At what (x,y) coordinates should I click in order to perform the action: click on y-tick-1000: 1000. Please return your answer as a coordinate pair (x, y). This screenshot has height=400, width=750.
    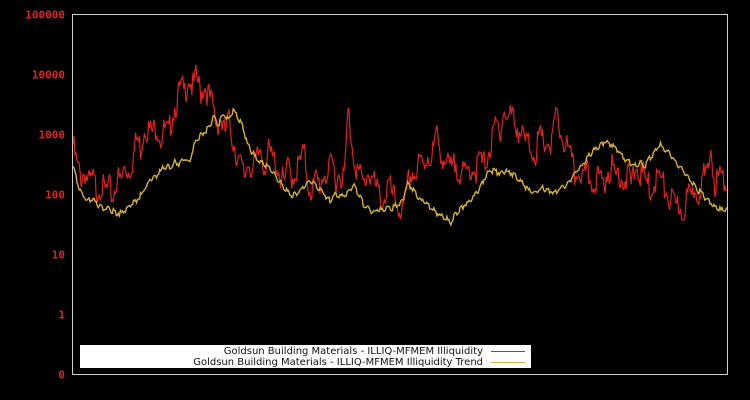
    Looking at the image, I should click on (52, 135).